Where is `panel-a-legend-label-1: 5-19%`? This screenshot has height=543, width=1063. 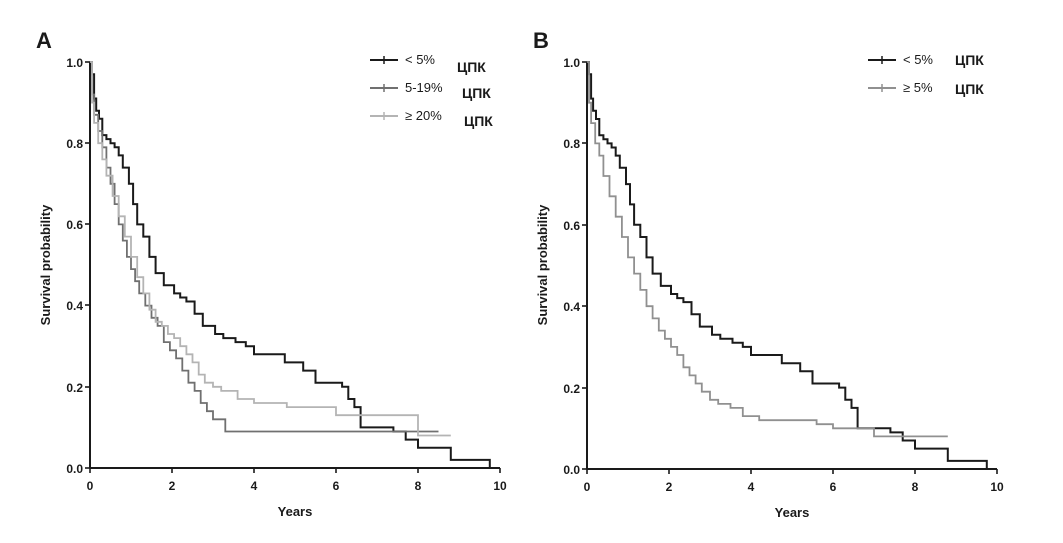 panel-a-legend-label-1: 5-19% is located at coordinates (424, 87).